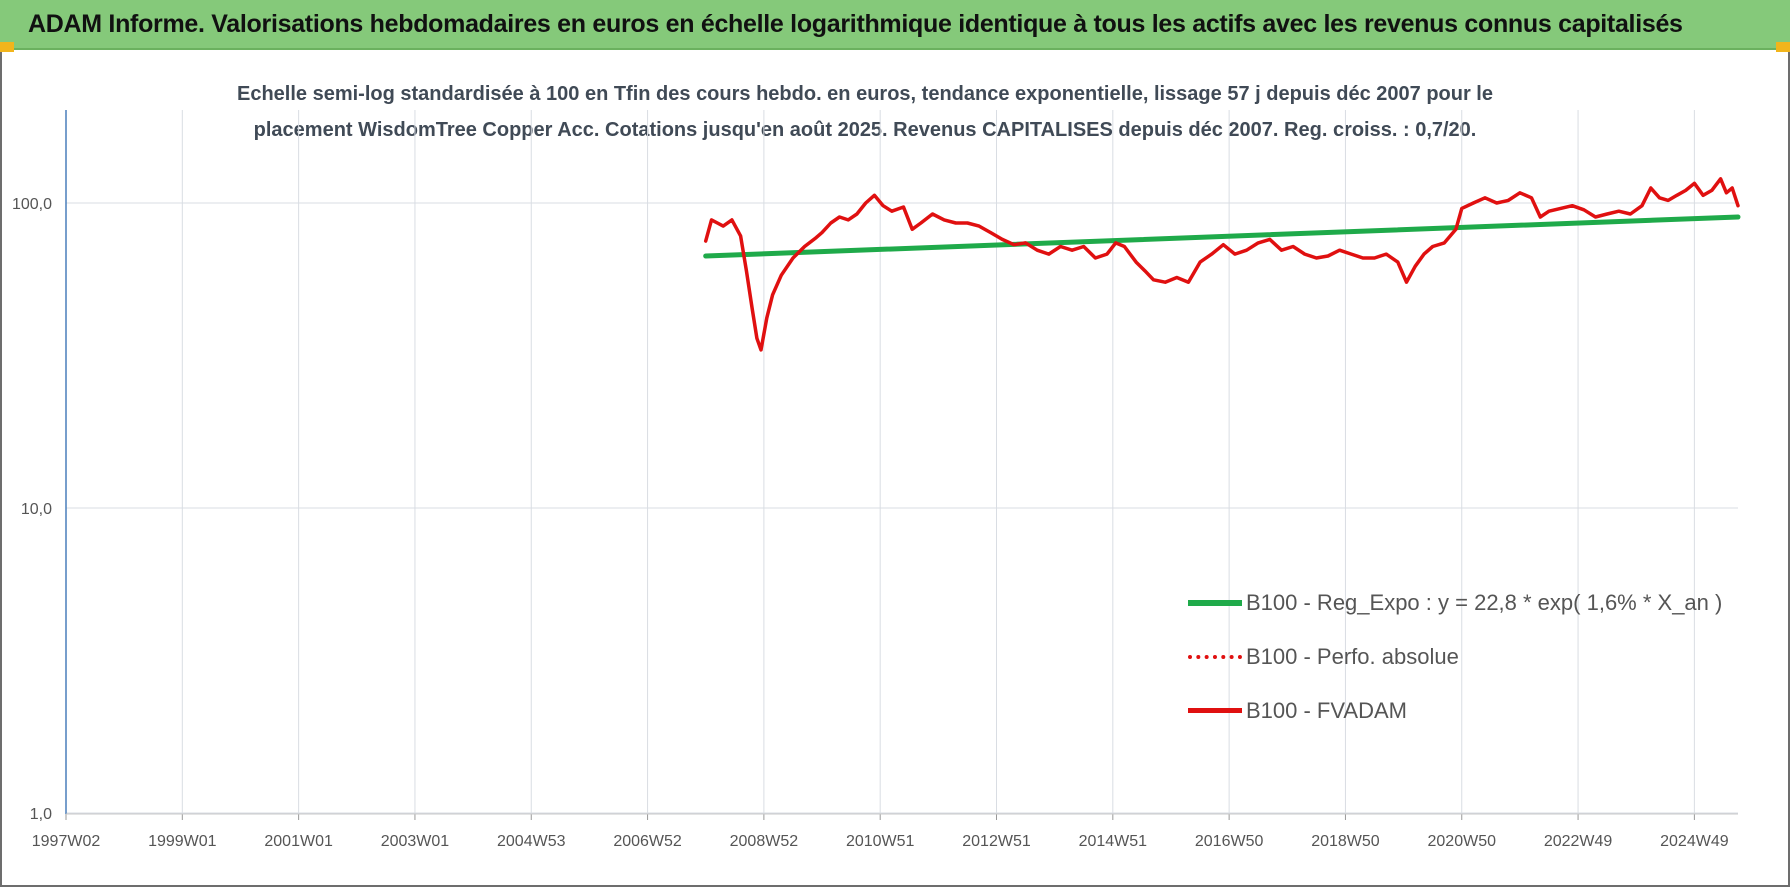  I want to click on x-tick-label: 2012W51, so click(996, 841).